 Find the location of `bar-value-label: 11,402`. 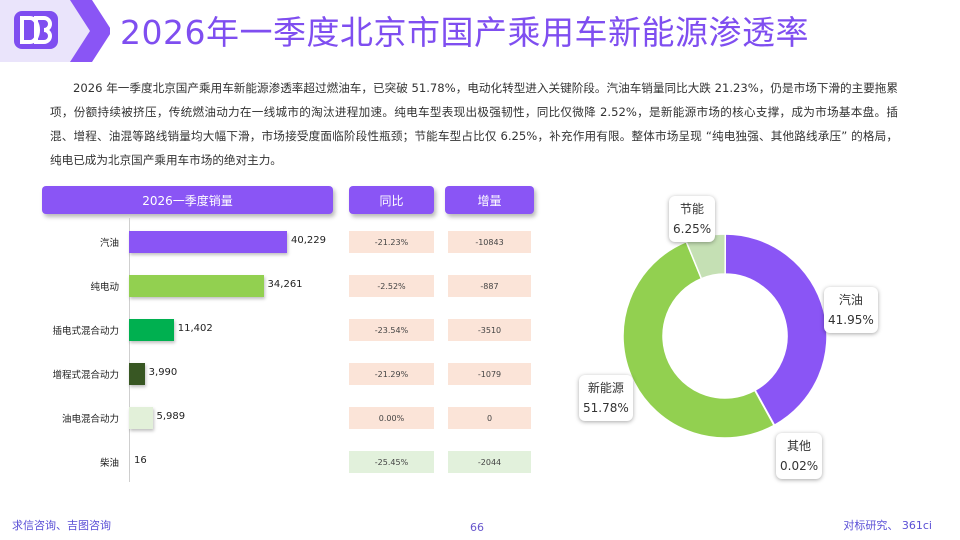

bar-value-label: 11,402 is located at coordinates (195, 328).